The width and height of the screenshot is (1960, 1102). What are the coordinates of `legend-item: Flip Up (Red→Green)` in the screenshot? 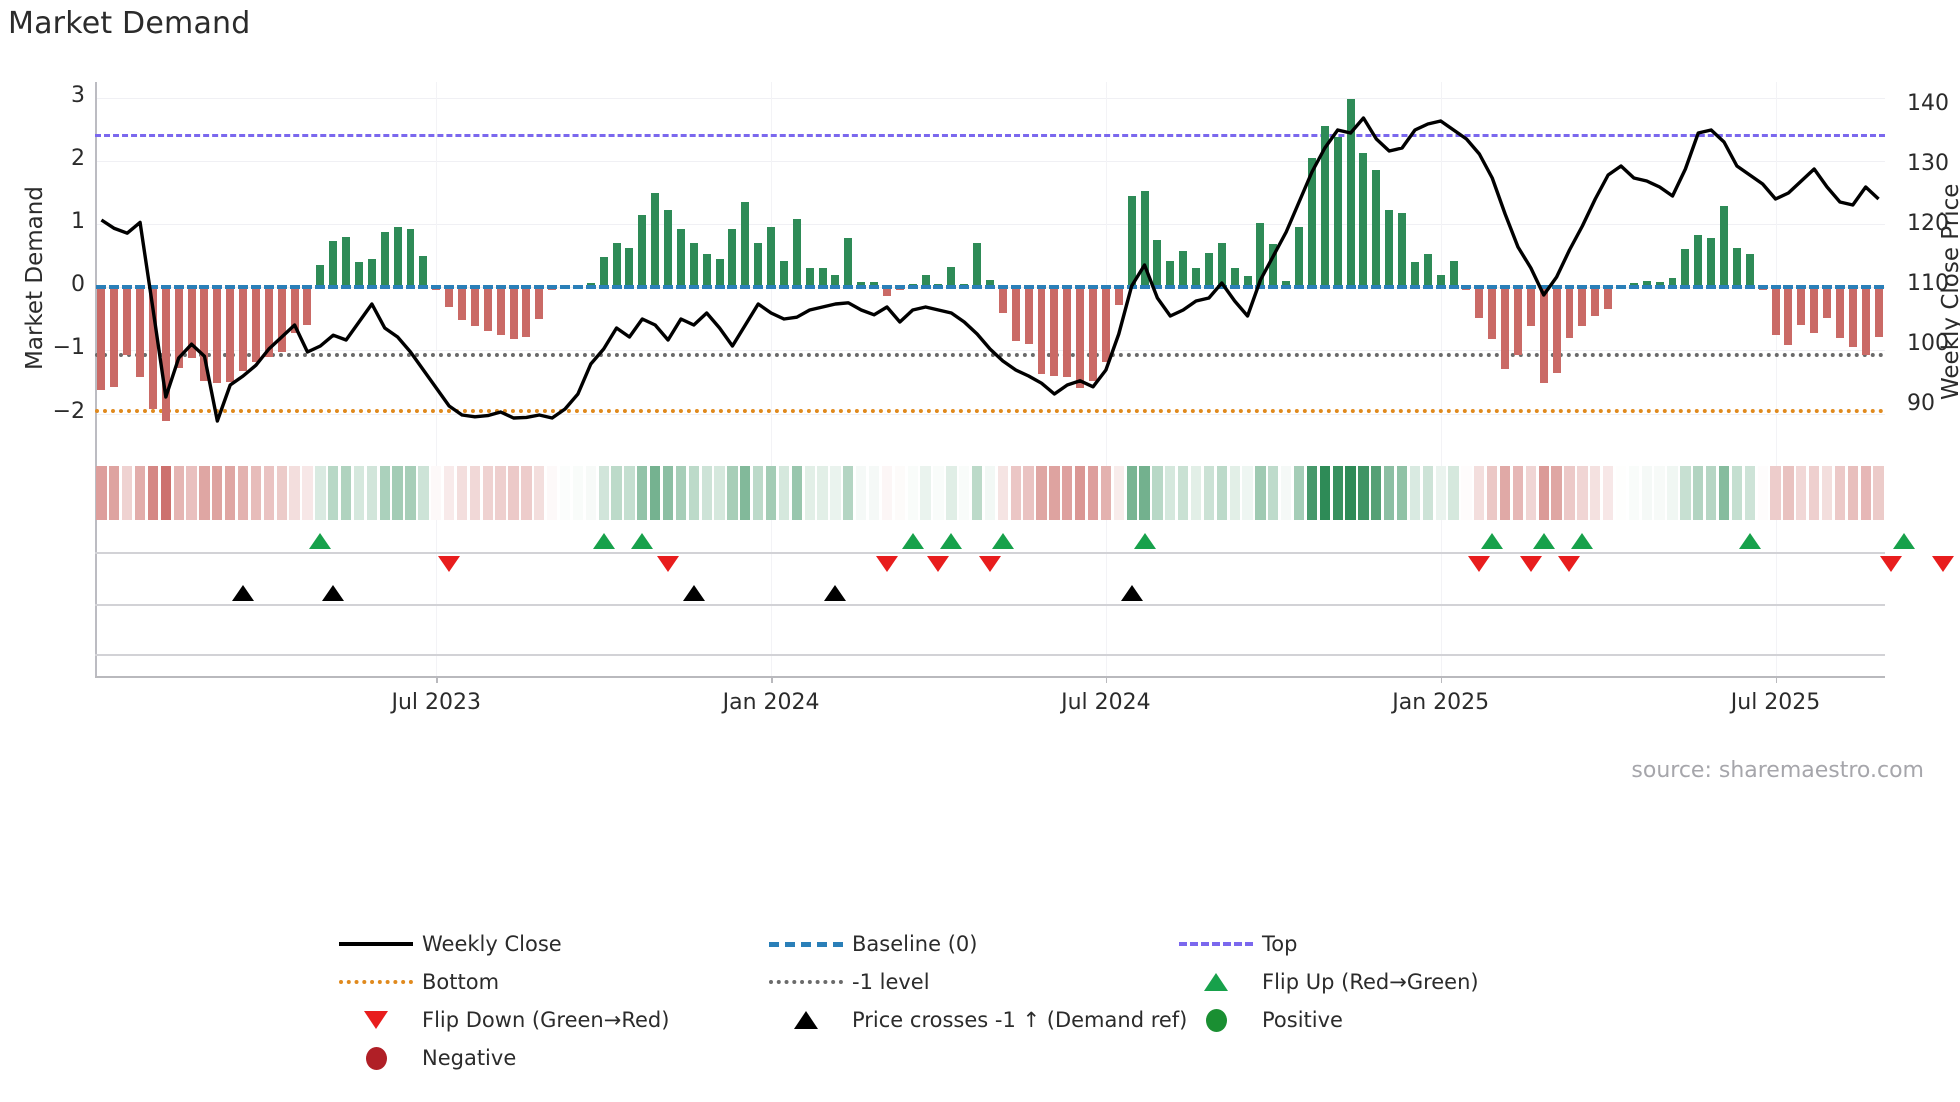 It's located at (1380, 982).